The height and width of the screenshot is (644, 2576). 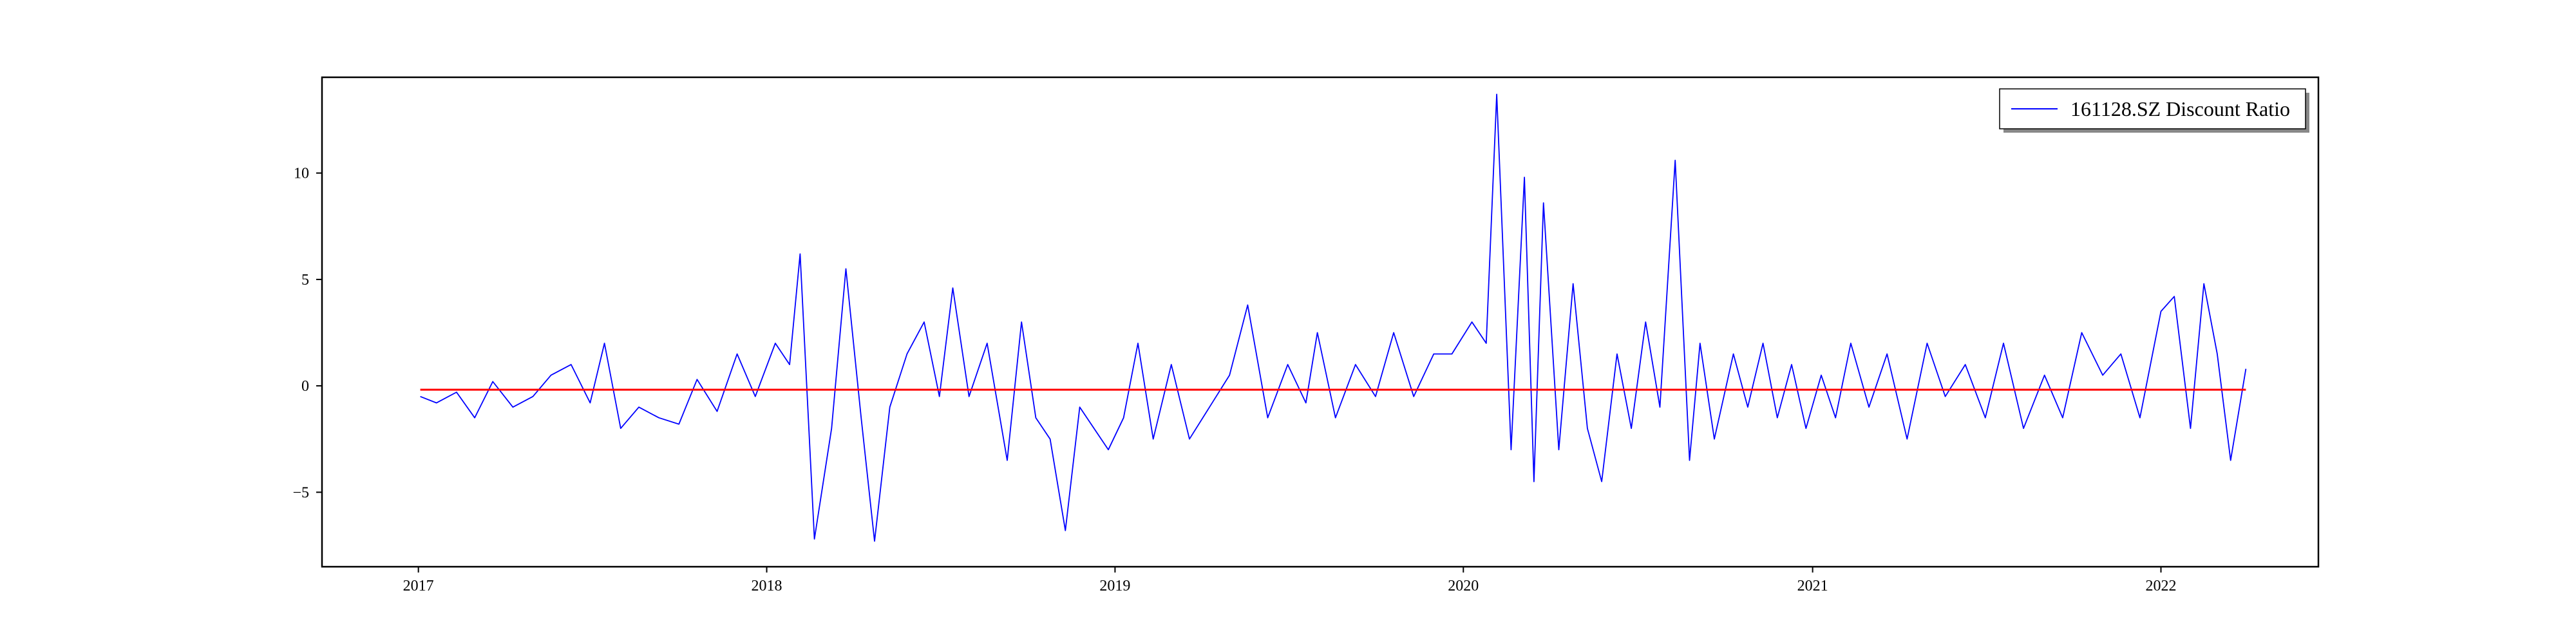 I want to click on y-tick-label: 0, so click(x=305, y=386).